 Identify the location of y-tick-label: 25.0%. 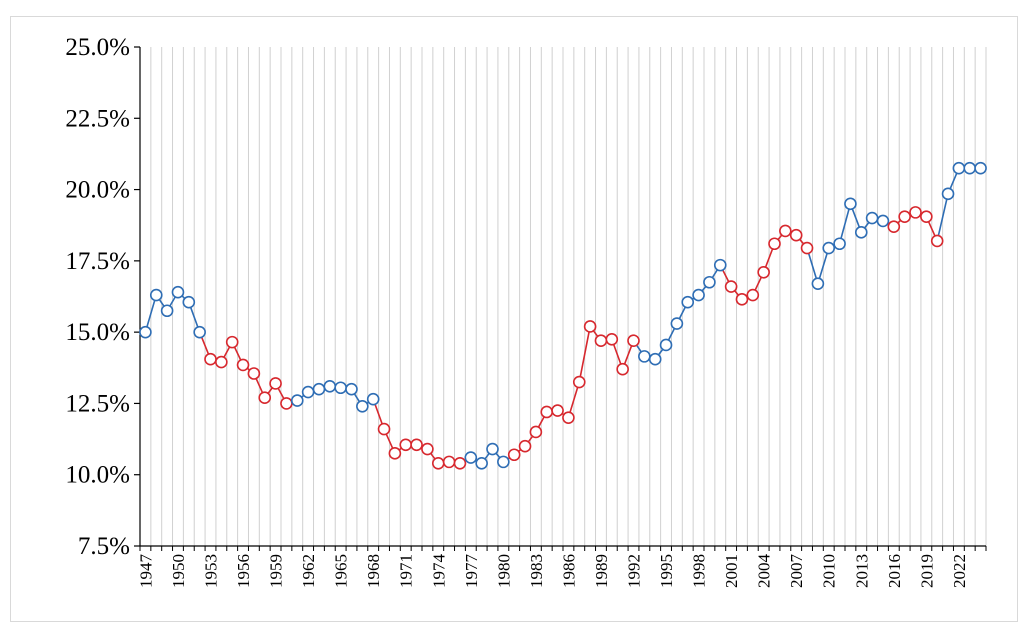
(97, 47).